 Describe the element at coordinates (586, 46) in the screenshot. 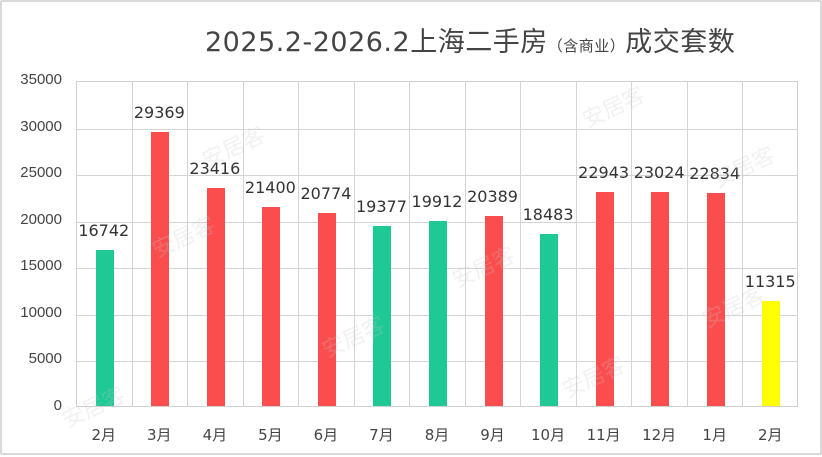

I see `title-sub: （含商业）` at that location.